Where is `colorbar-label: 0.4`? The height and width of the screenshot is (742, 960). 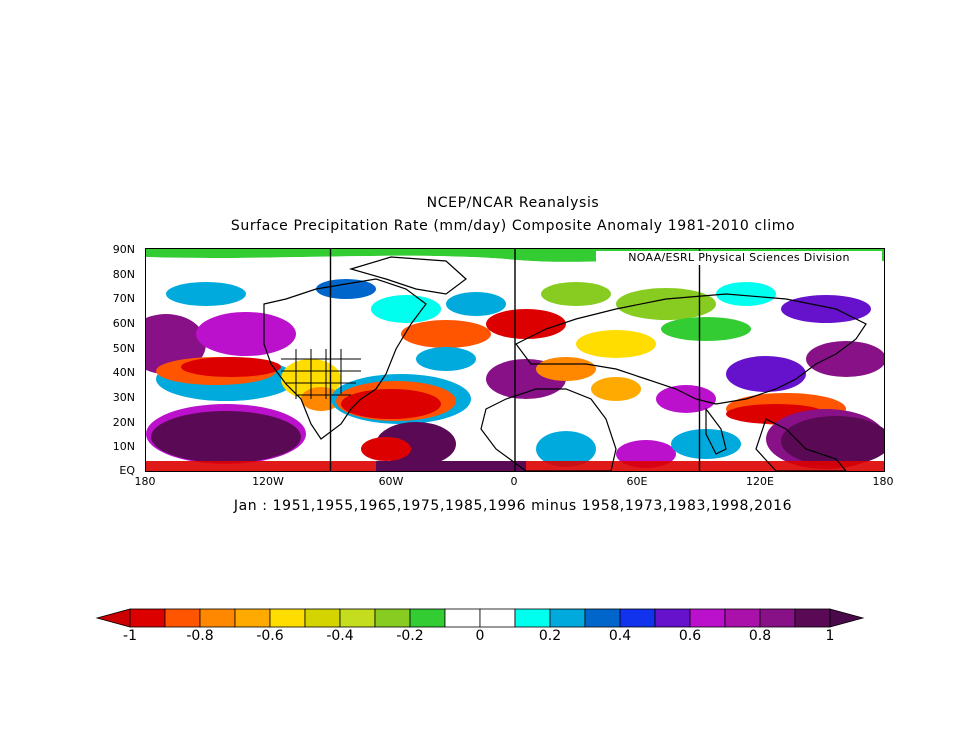 colorbar-label: 0.4 is located at coordinates (620, 636).